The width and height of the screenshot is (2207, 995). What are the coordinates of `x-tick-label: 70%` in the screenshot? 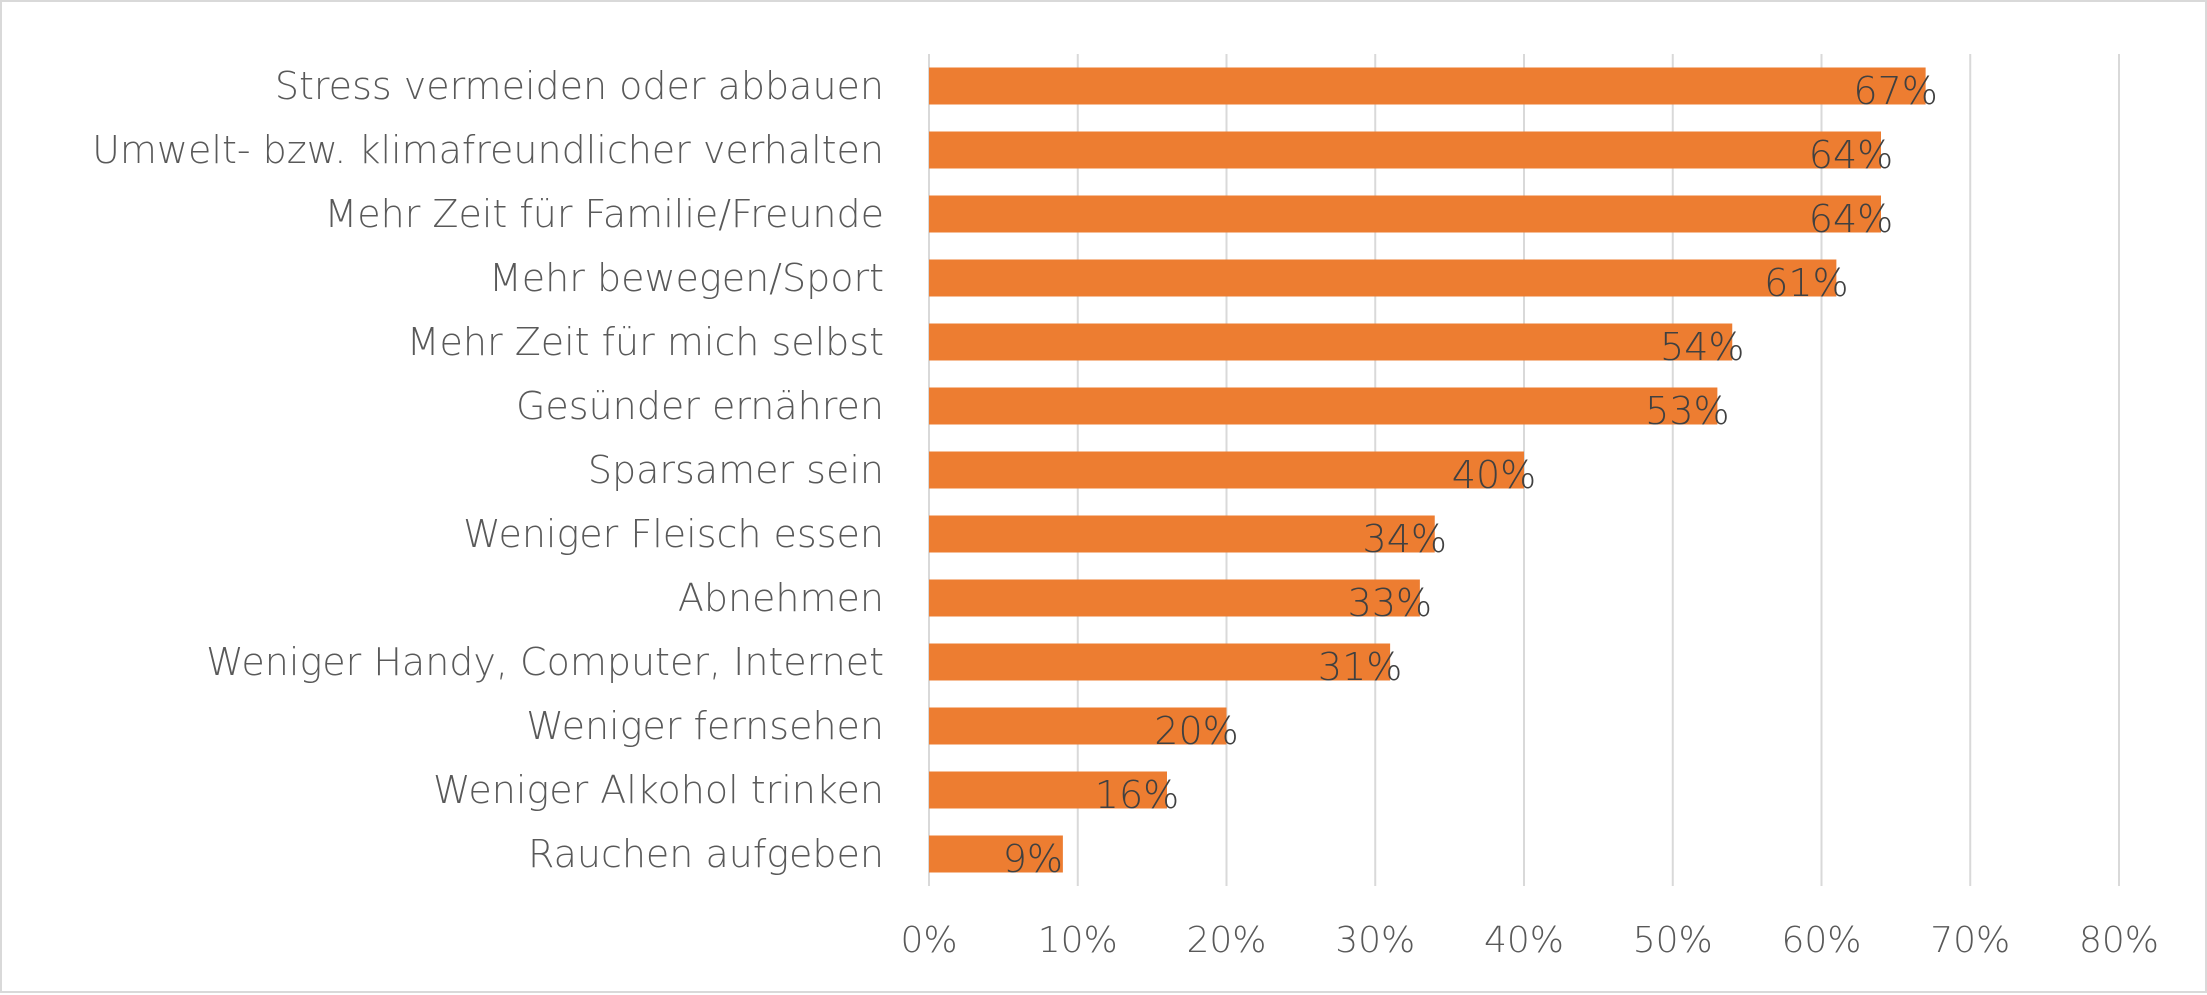 It's located at (1970, 940).